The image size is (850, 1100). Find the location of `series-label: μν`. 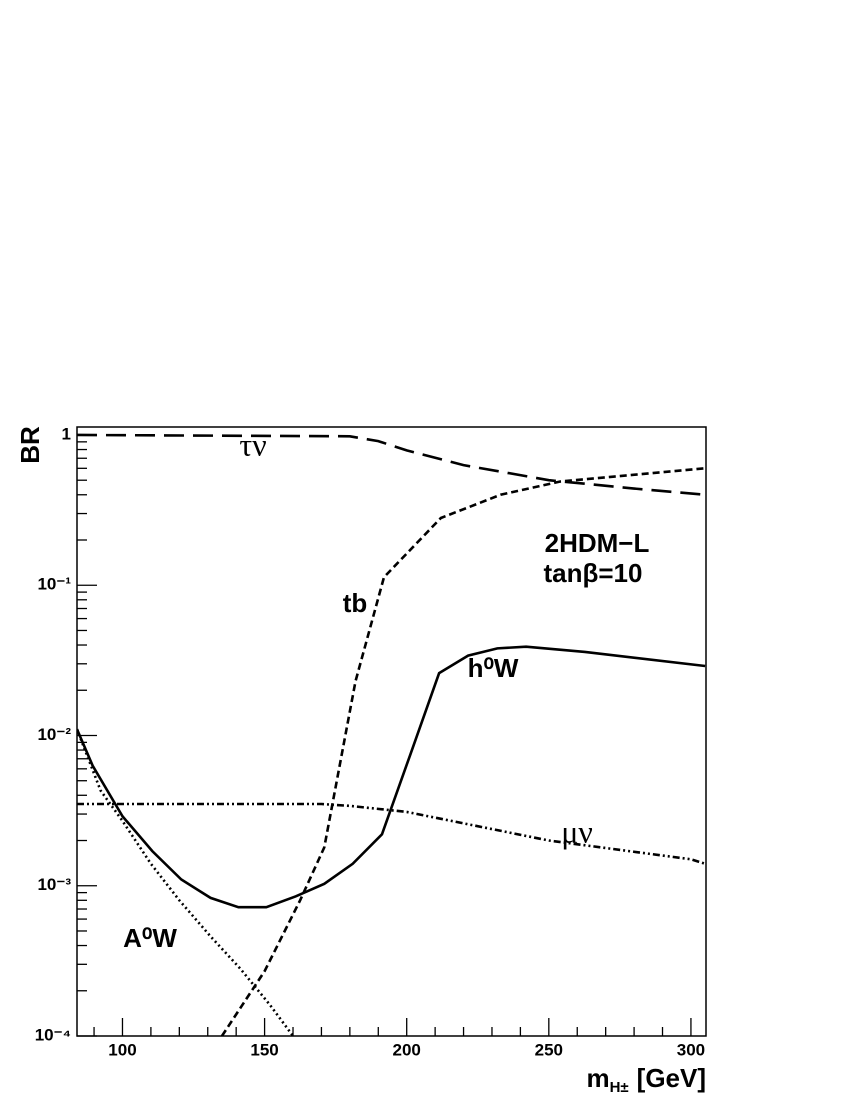

series-label: μν is located at coordinates (577, 831).